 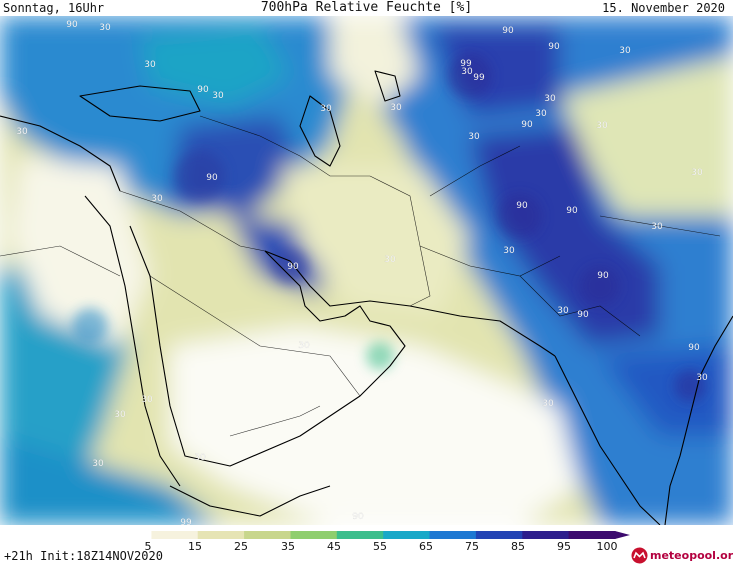 What do you see at coordinates (288, 546) in the screenshot?
I see `color-scale-tick: 35` at bounding box center [288, 546].